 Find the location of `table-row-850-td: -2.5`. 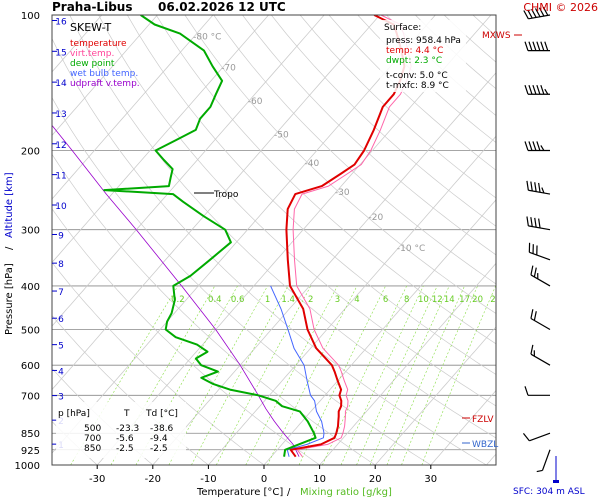

table-row-850-td: -2.5 is located at coordinates (159, 449).